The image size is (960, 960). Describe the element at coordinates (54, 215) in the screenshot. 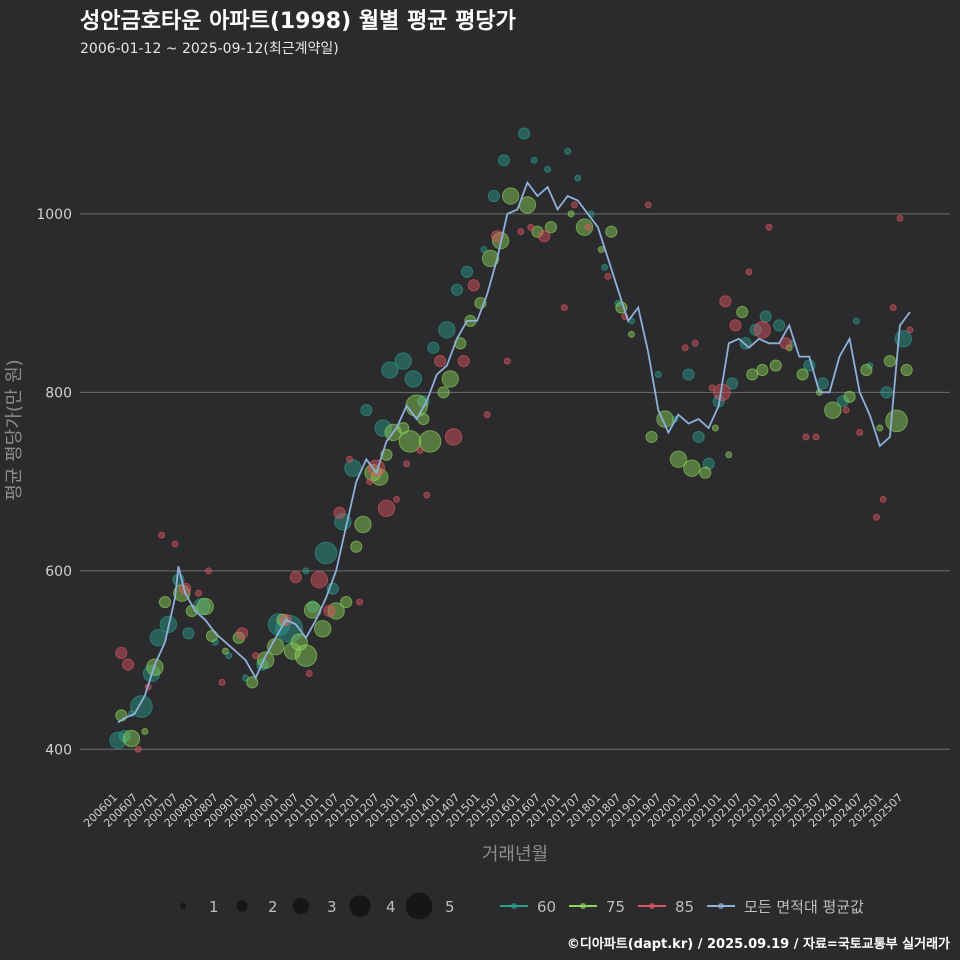

I see `y-tick-label: 1000` at that location.